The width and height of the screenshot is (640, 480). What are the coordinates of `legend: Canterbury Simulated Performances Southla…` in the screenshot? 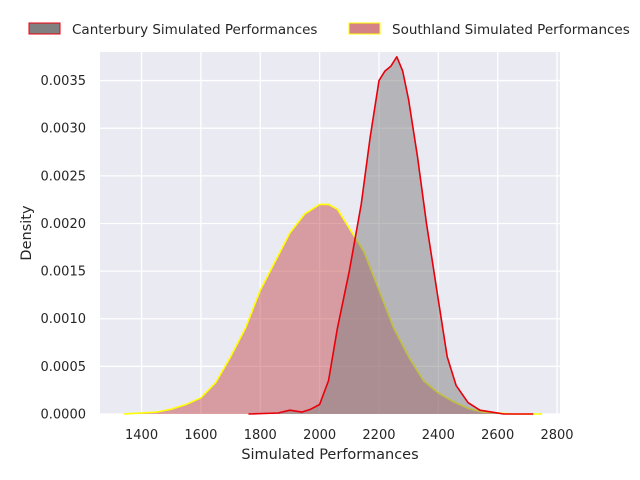 It's located at (329, 30).